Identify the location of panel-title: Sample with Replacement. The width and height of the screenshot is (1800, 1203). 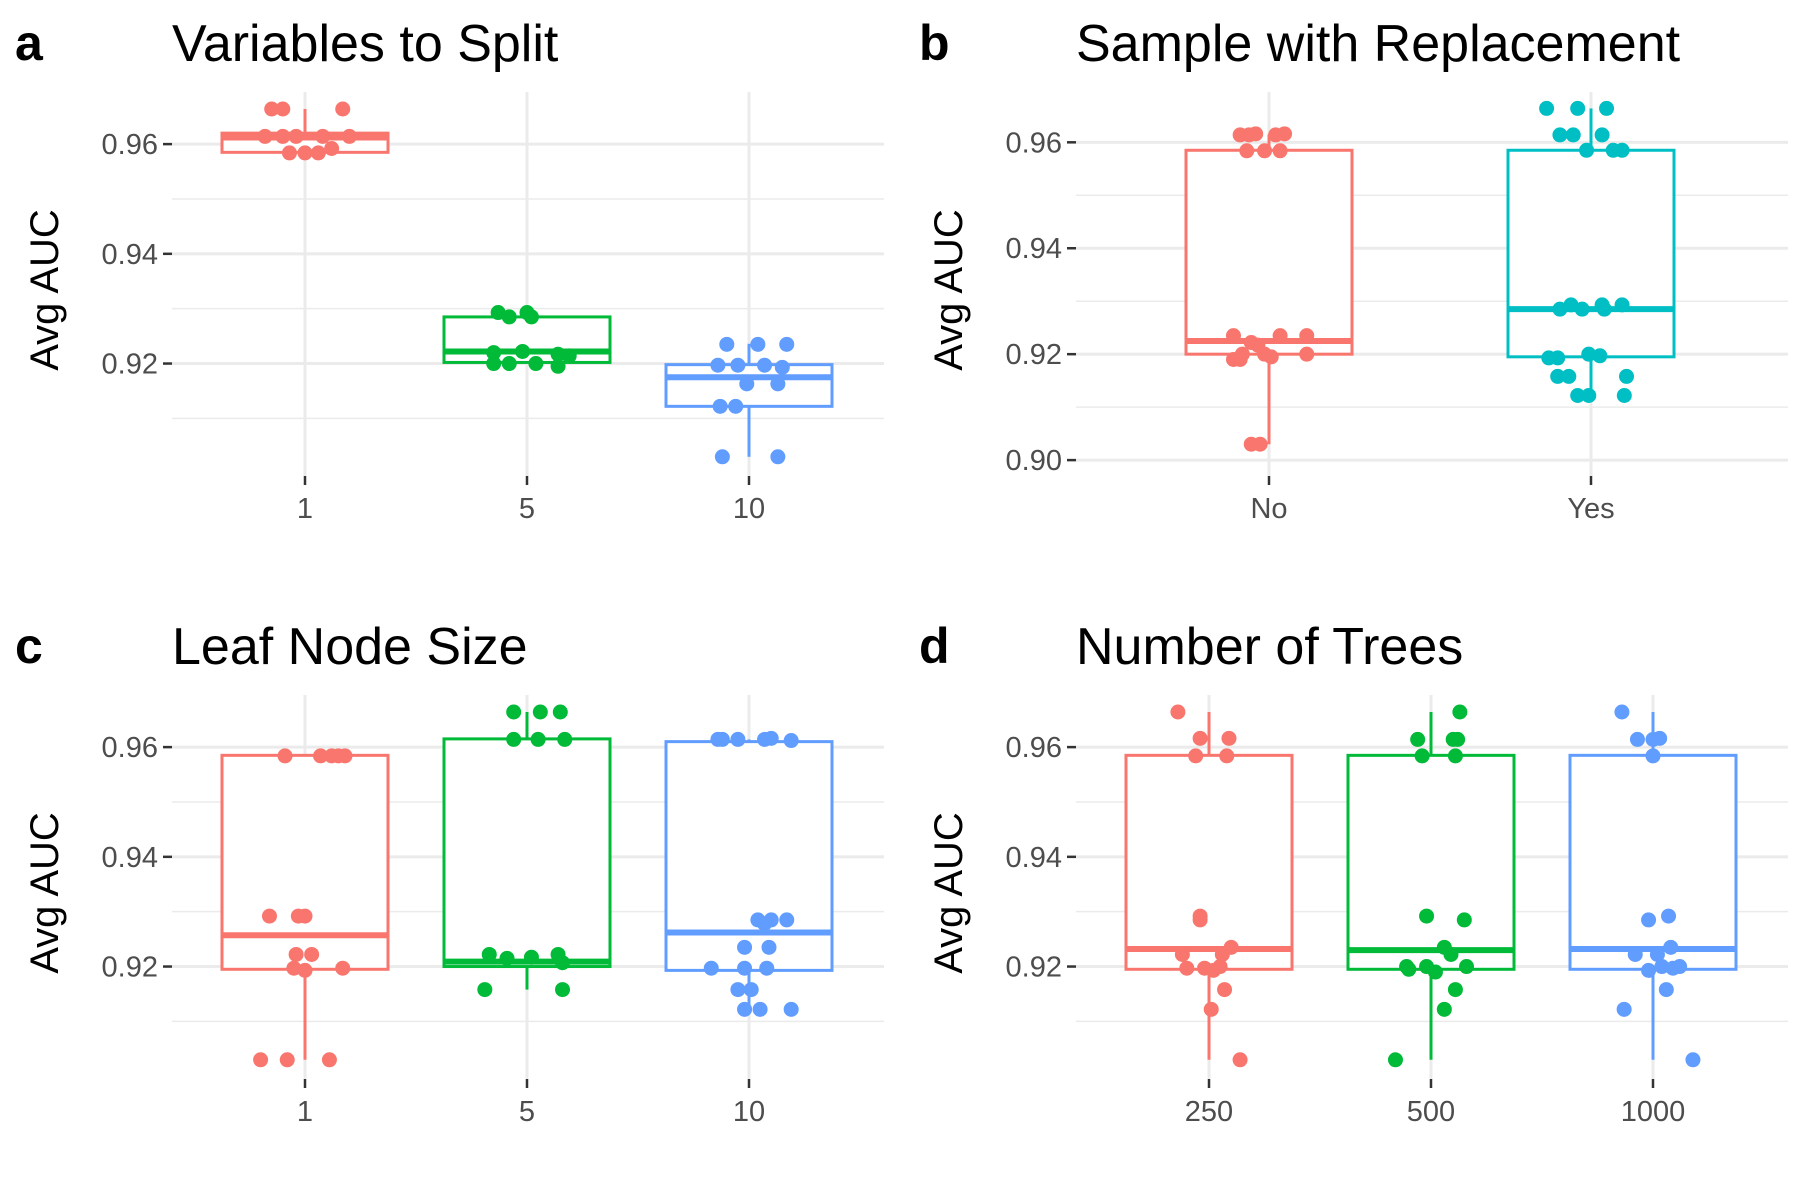
(1378, 44).